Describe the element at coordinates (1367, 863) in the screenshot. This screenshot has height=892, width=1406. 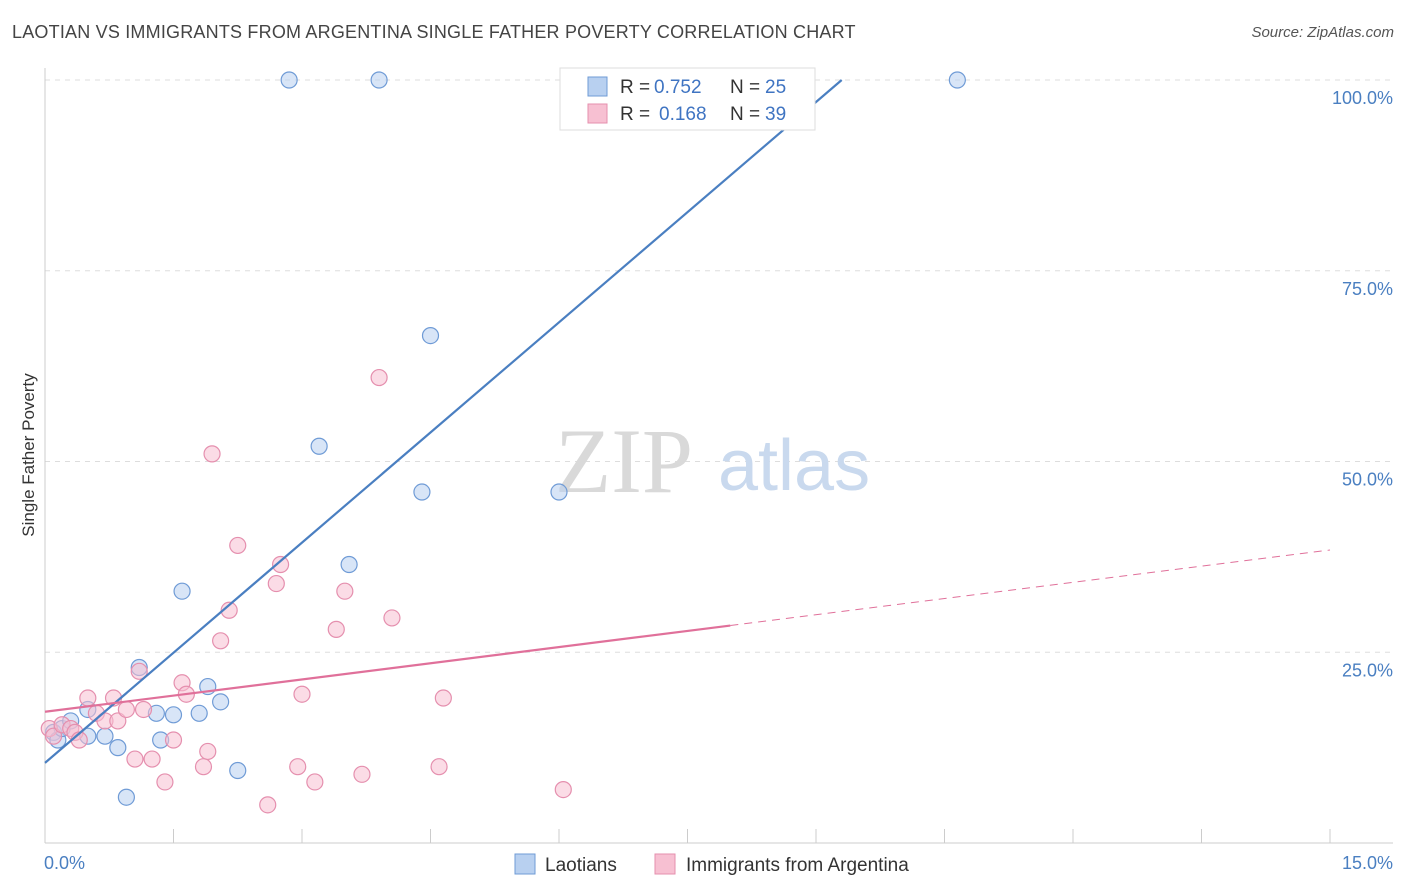
I see `x-tick-label-max: 15.0%` at that location.